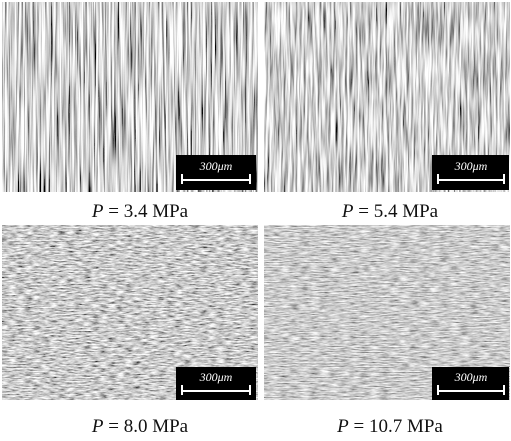  I want to click on caption: P = 10.7 MPa, so click(389, 426).